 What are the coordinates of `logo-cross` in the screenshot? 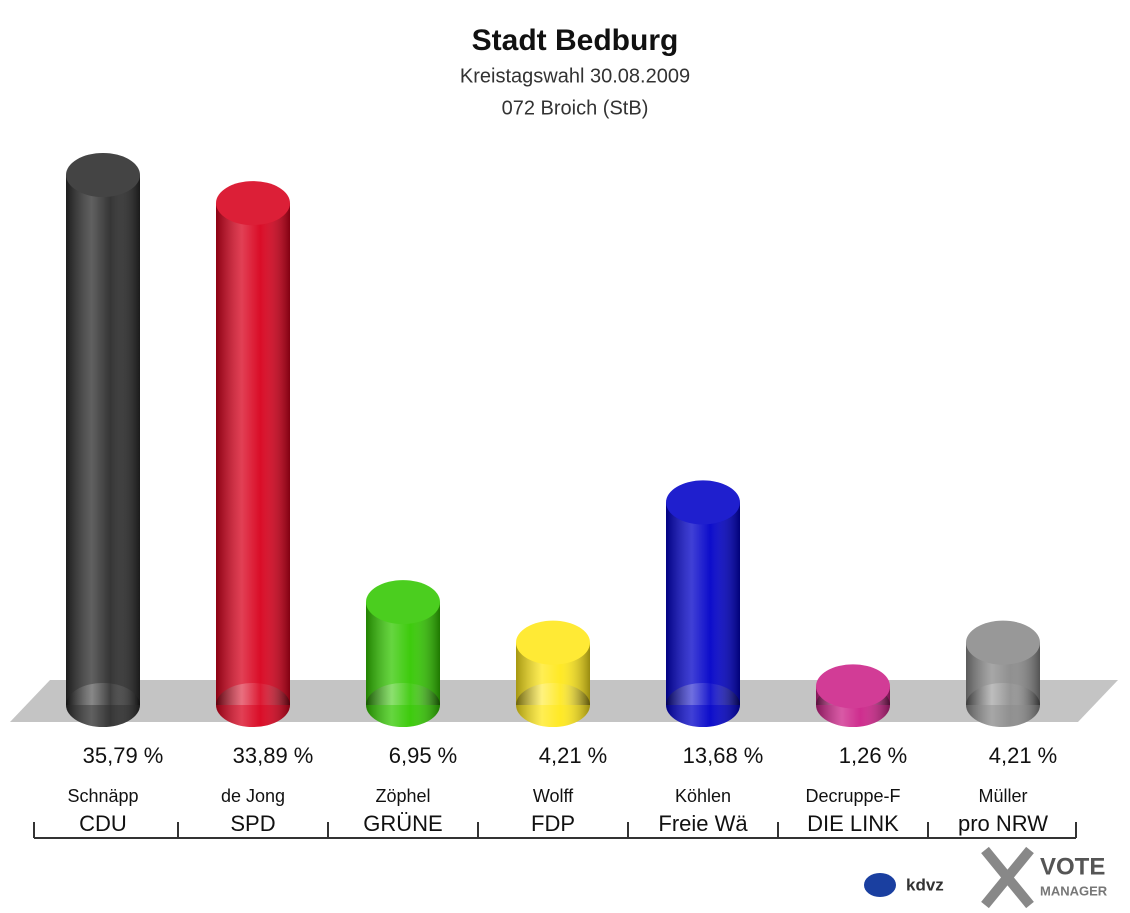 It's located at (1007, 877).